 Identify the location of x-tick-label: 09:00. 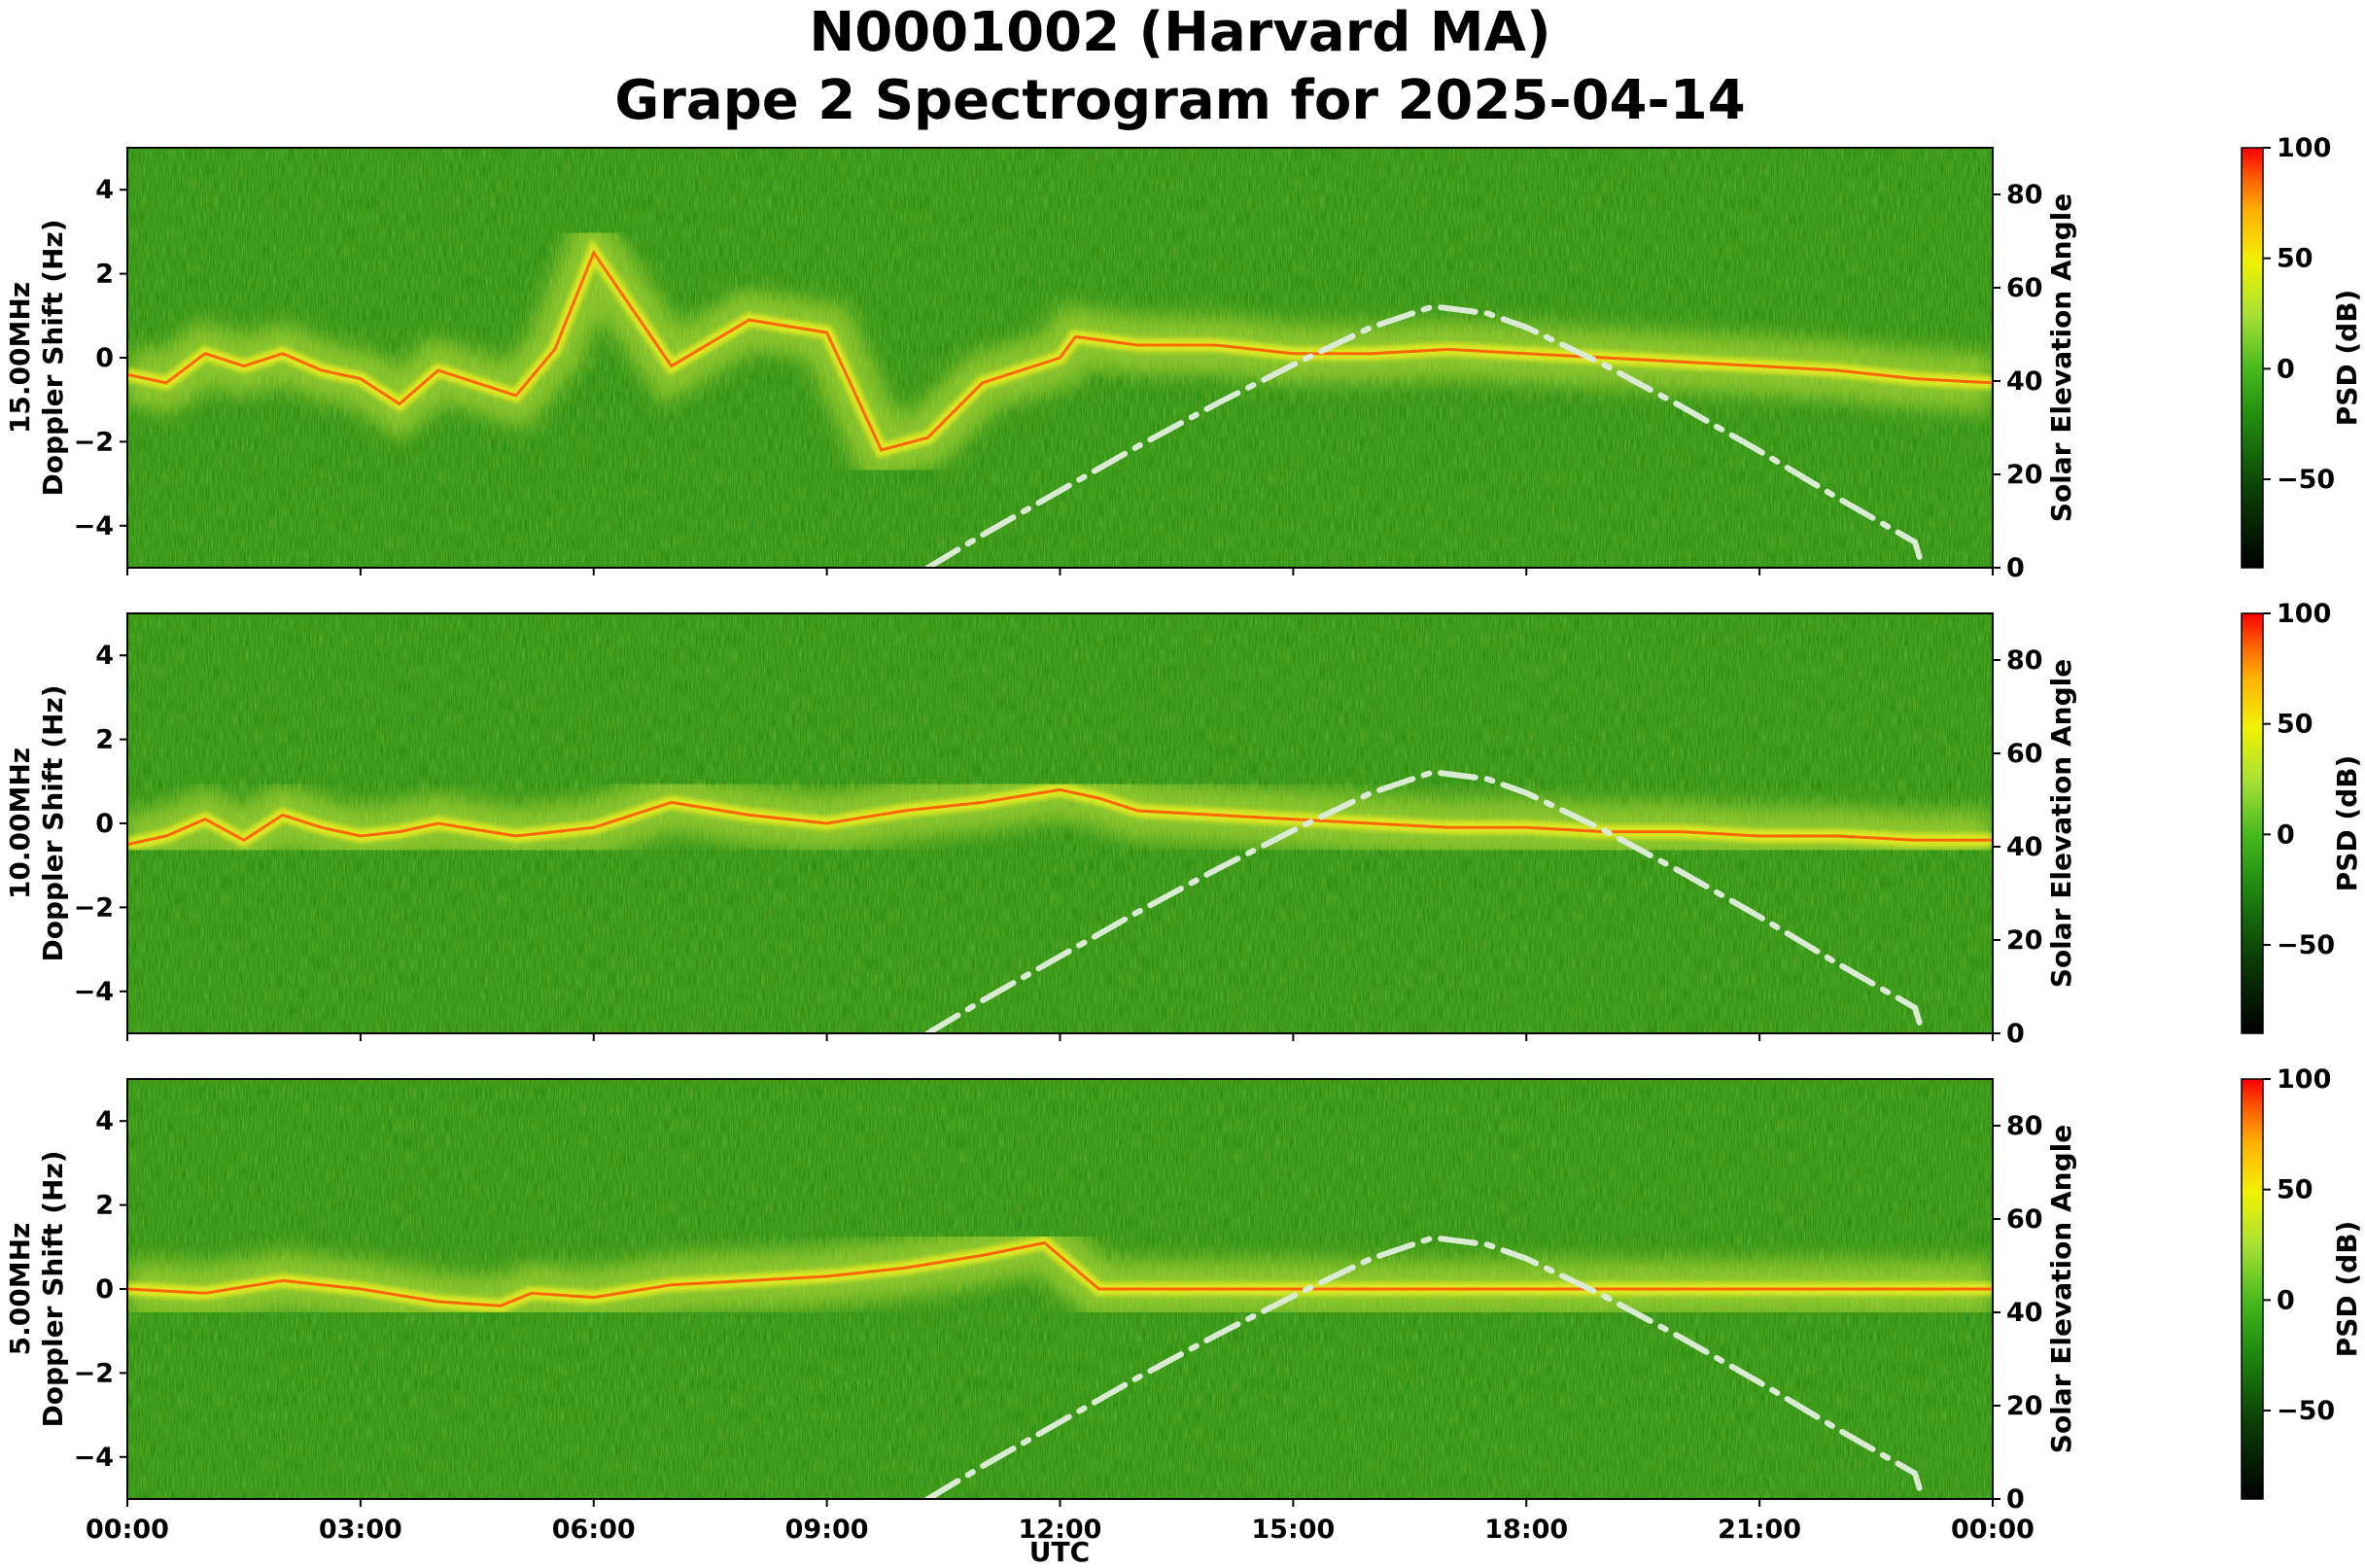
(827, 1530).